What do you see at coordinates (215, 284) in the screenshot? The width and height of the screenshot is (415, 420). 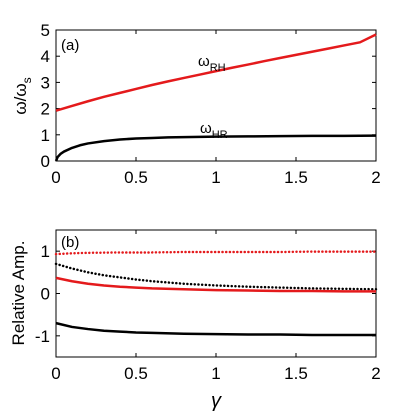 I see `panel-1-series-2-line` at bounding box center [215, 284].